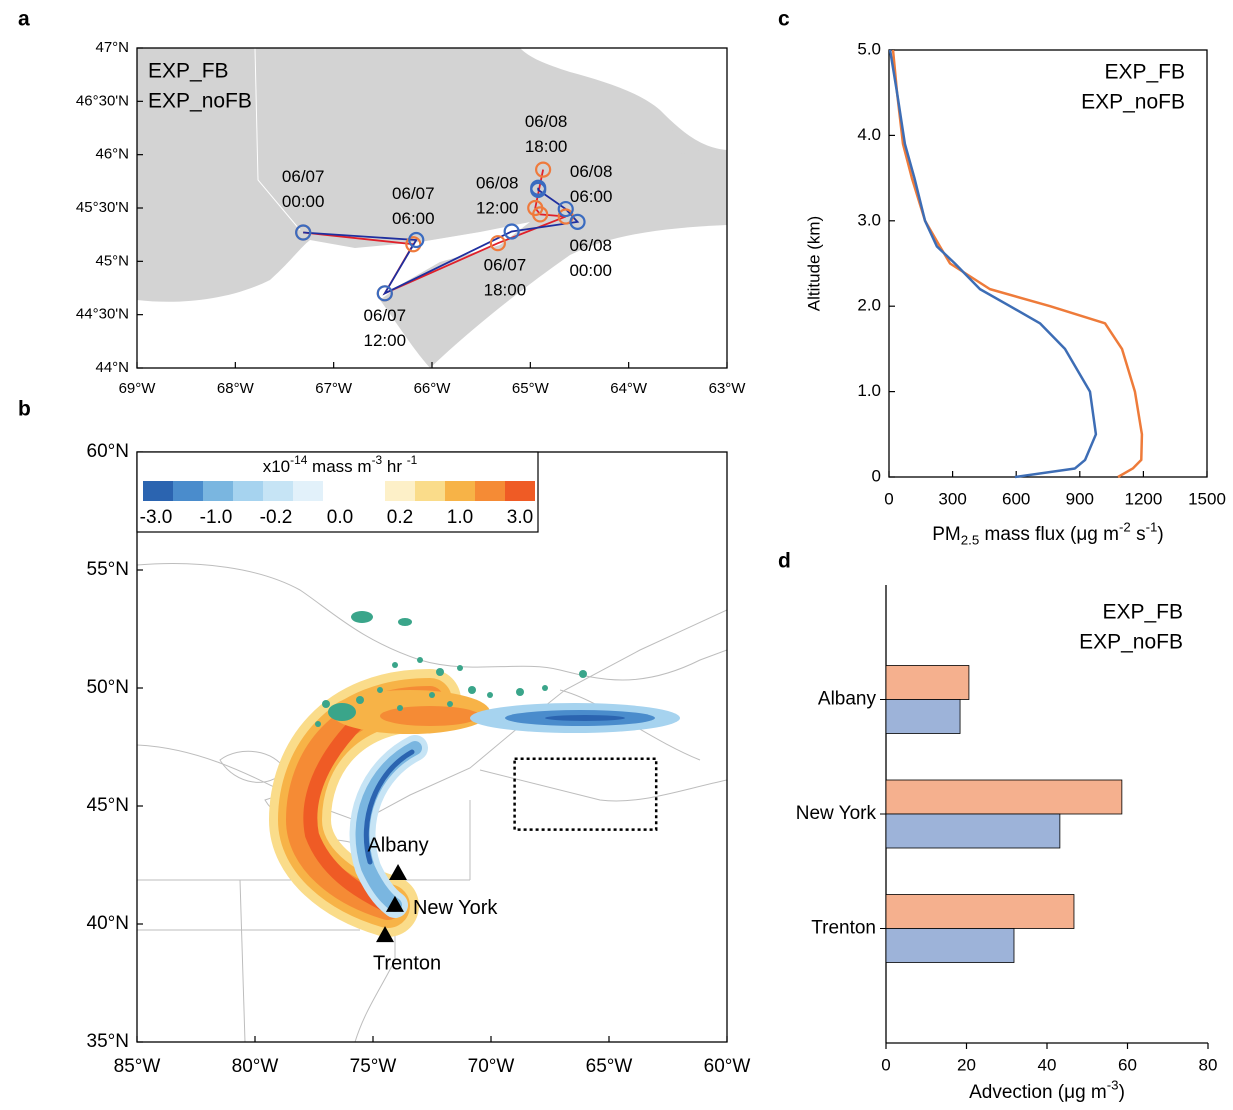 This screenshot has height=1110, width=1233. I want to click on x-tick-label: 300, so click(952, 498).